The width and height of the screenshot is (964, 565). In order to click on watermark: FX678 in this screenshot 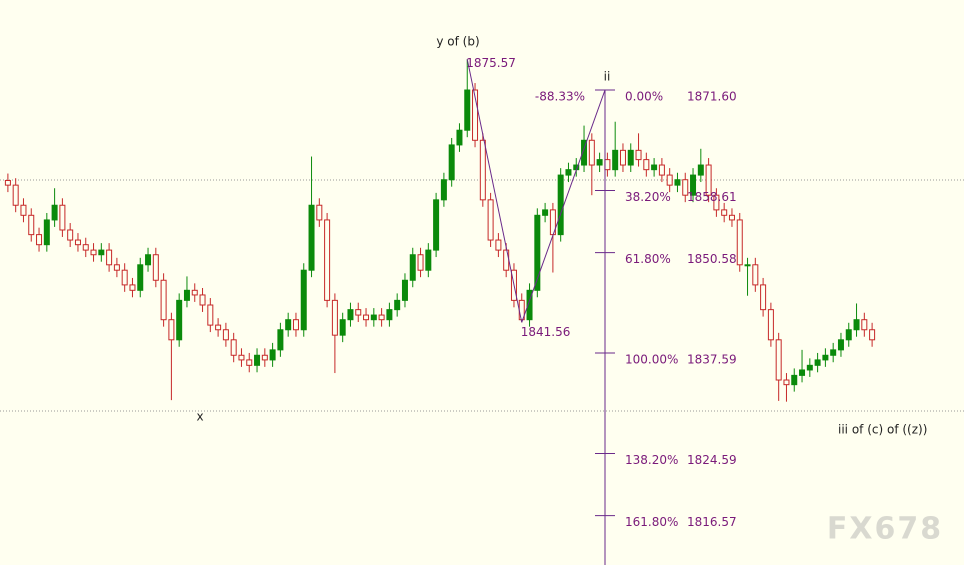, I will do `click(885, 529)`.